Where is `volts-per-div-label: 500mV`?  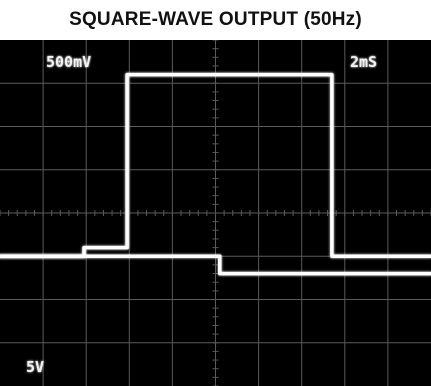 volts-per-div-label: 500mV is located at coordinates (69, 62).